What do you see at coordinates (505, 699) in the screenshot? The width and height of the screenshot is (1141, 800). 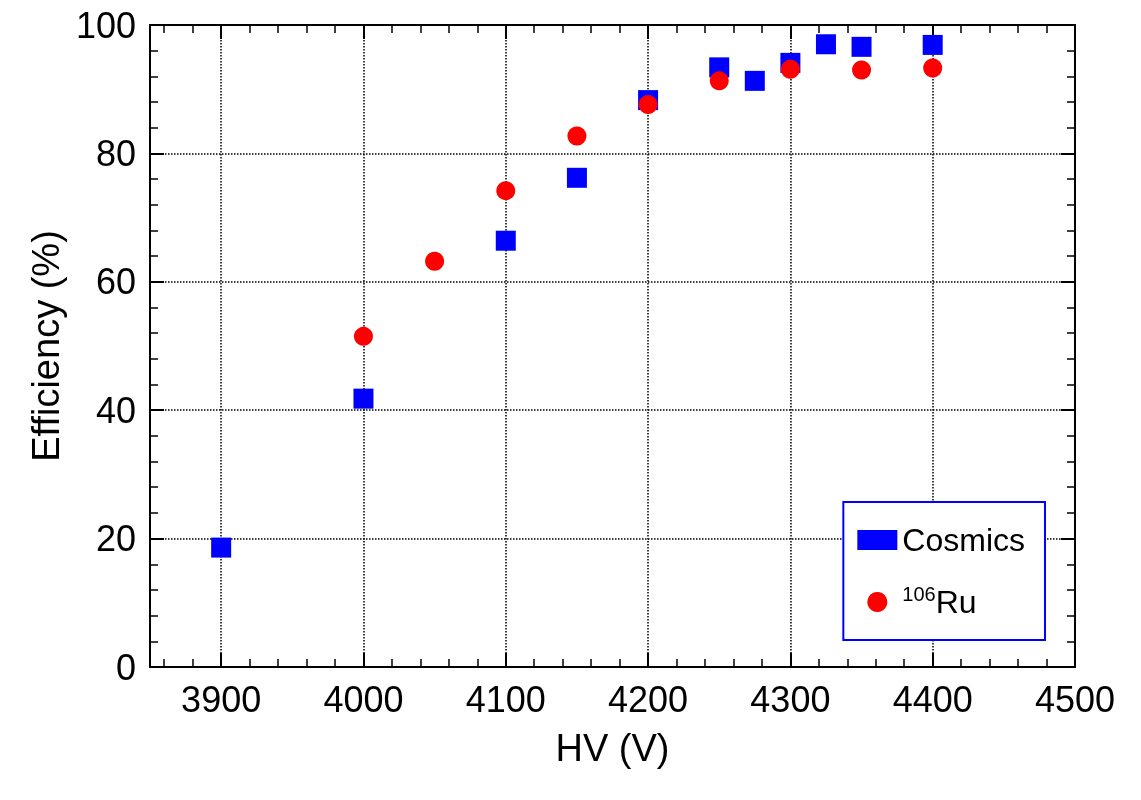 I see `x-tick-label: 4100` at bounding box center [505, 699].